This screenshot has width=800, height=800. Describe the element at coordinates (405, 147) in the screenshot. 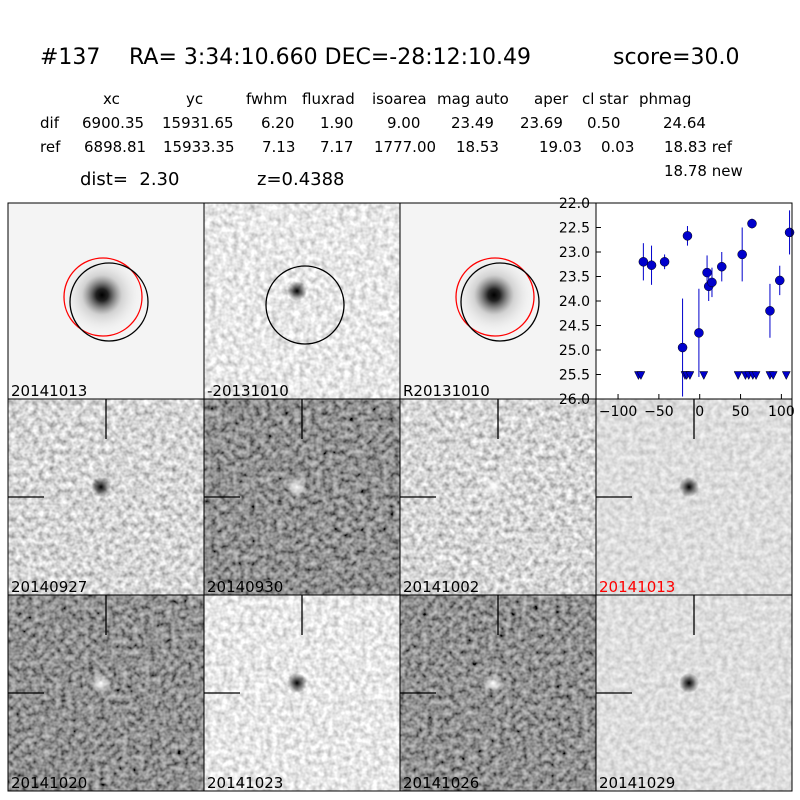

I see `table-cell: 1777.00` at that location.